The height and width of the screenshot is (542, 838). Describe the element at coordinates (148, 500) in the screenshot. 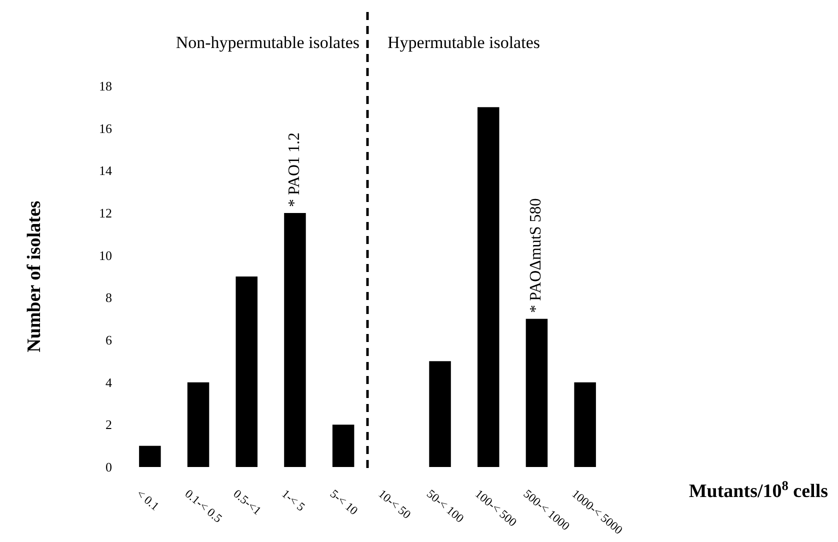

I see `x-tick-label: < 0.1` at that location.